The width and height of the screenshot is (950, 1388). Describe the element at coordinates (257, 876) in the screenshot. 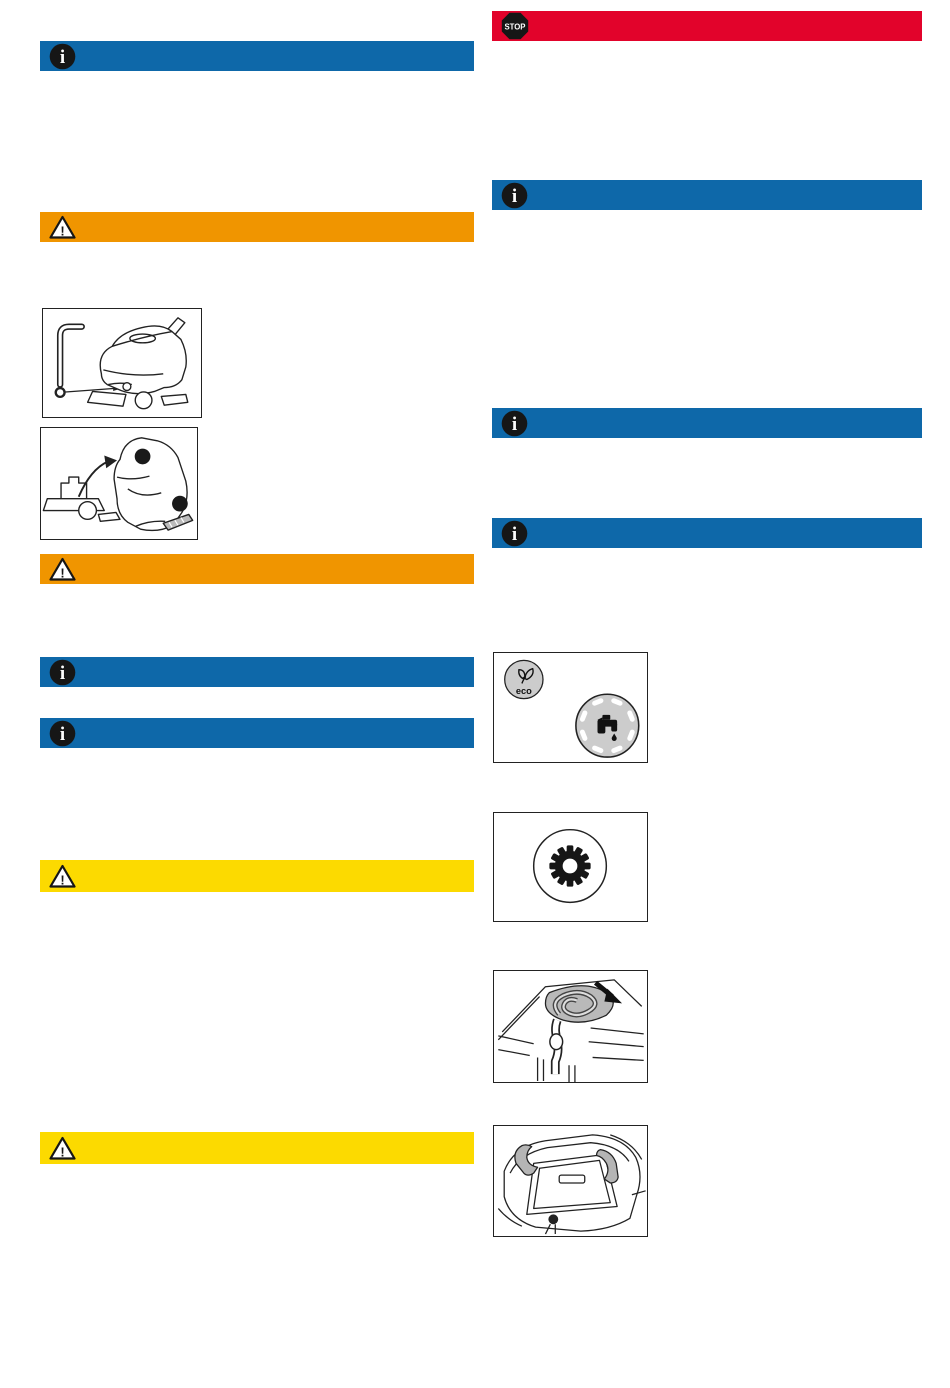

I see `caution-banner-1: !` at that location.